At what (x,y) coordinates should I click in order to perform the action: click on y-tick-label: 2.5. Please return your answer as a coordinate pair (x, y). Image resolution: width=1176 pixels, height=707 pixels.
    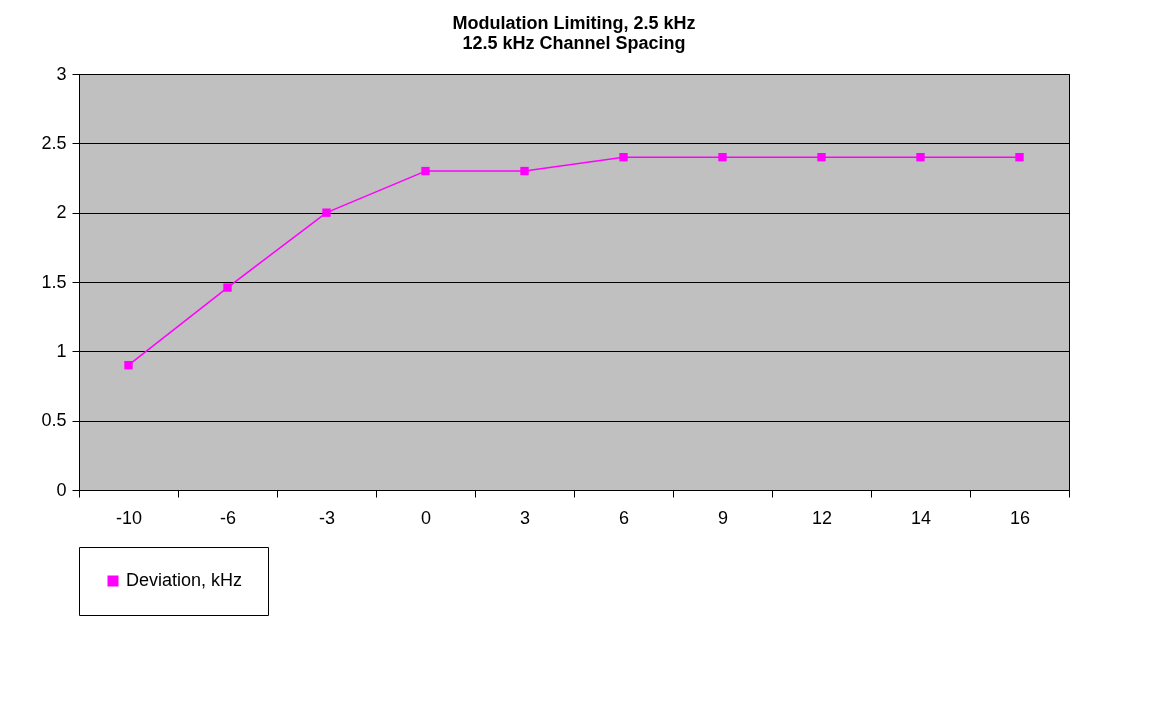
    Looking at the image, I should click on (54, 142).